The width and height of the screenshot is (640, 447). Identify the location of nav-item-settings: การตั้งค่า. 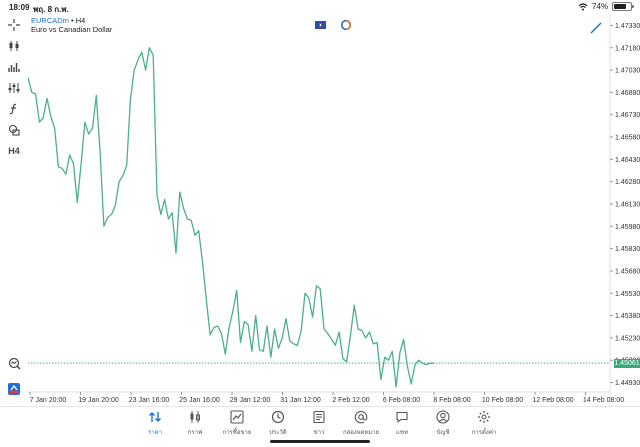
(484, 423).